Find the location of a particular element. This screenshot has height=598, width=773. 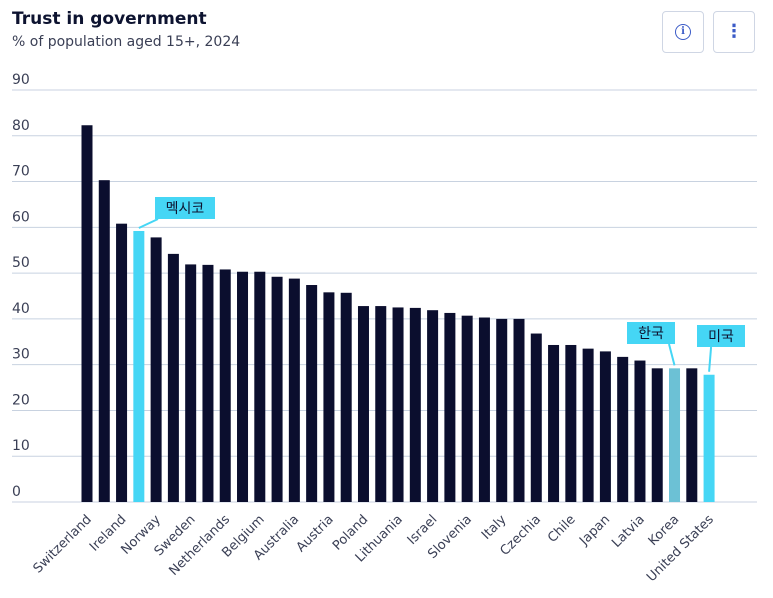

y-tick-label: 20 is located at coordinates (21, 400).